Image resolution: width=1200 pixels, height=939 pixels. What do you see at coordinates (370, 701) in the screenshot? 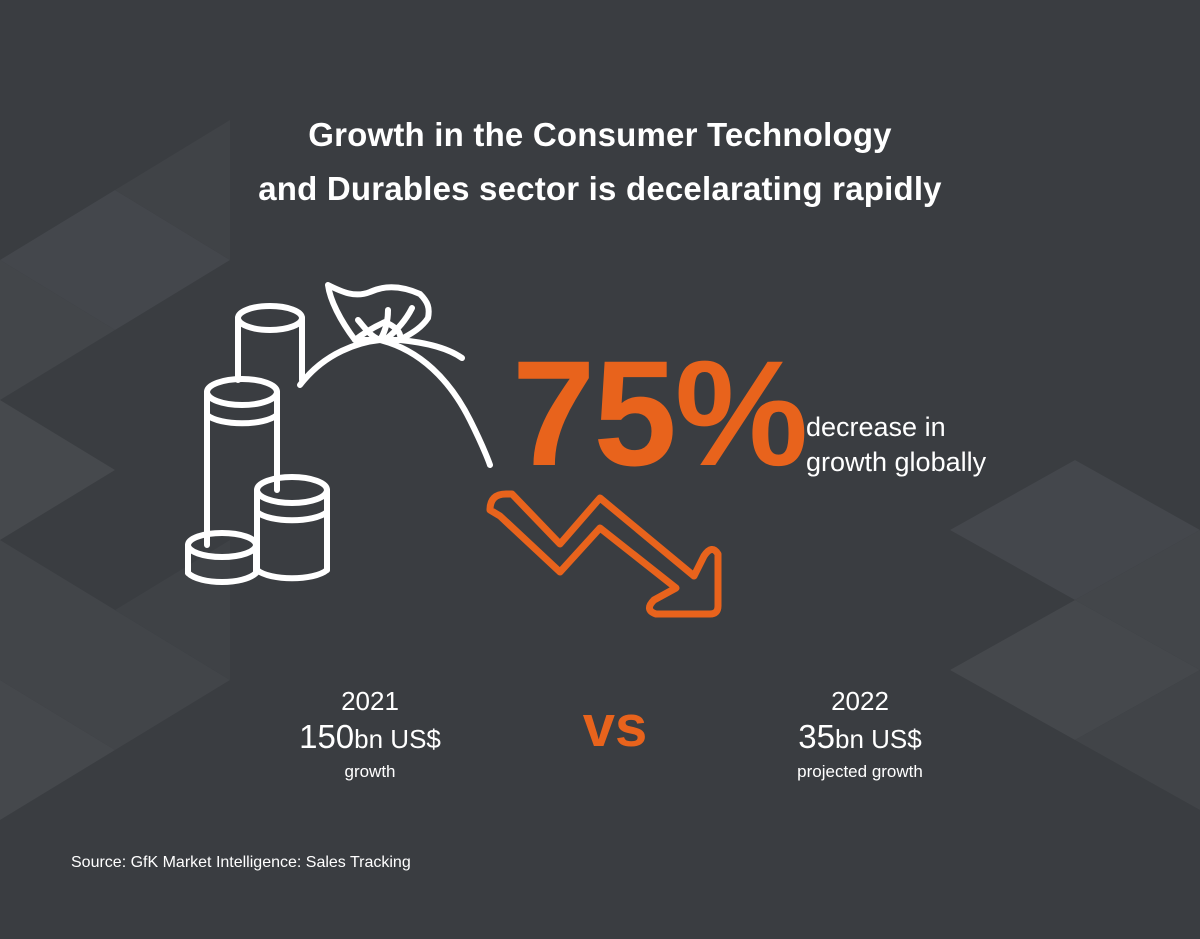
I see `stat-year: 2021` at bounding box center [370, 701].